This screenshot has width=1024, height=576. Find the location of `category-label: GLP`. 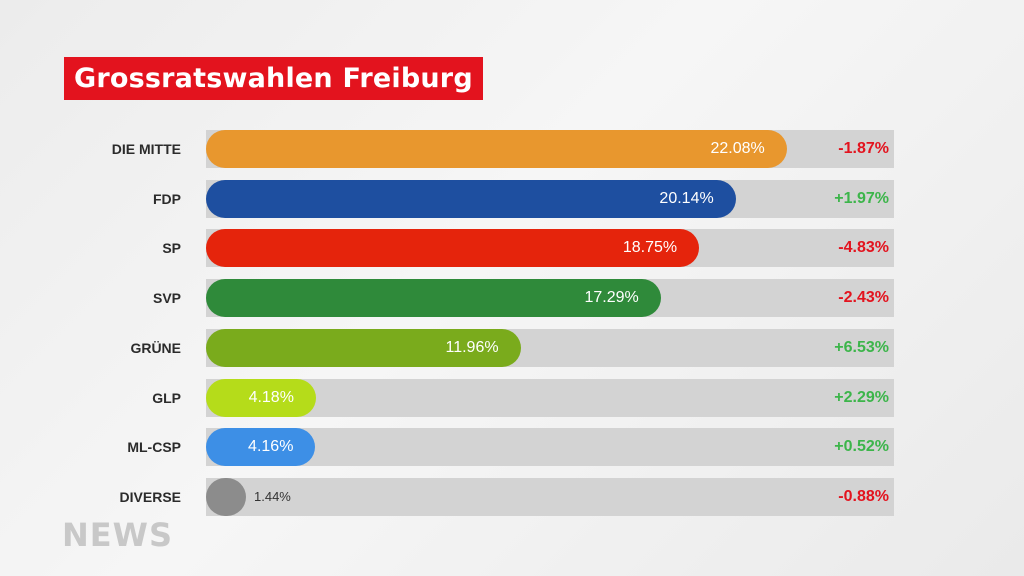

category-label: GLP is located at coordinates (166, 397).